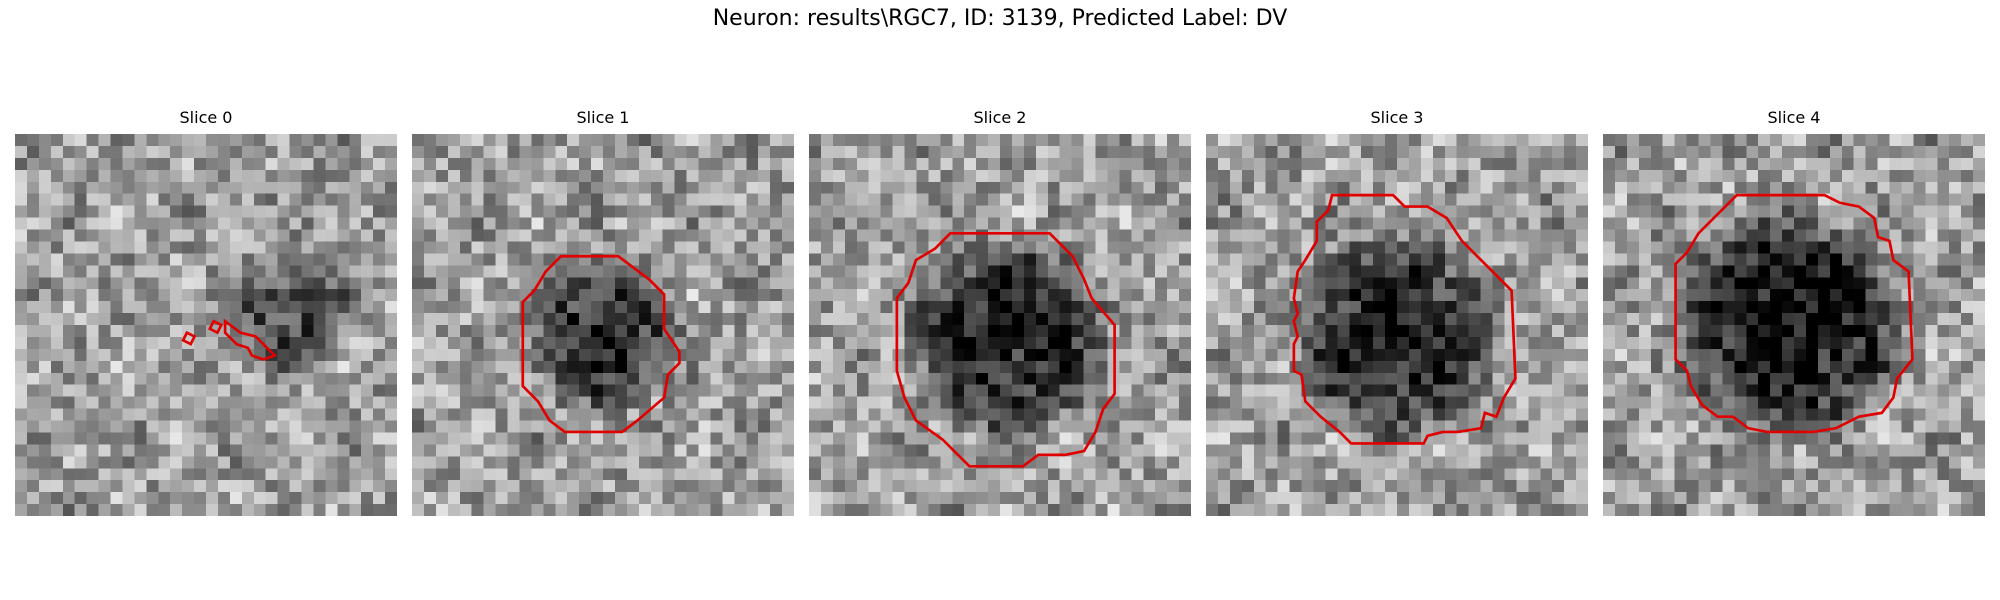 The width and height of the screenshot is (2000, 600). Describe the element at coordinates (1000, 117) in the screenshot. I see `slice-title-2: Slice 2` at that location.